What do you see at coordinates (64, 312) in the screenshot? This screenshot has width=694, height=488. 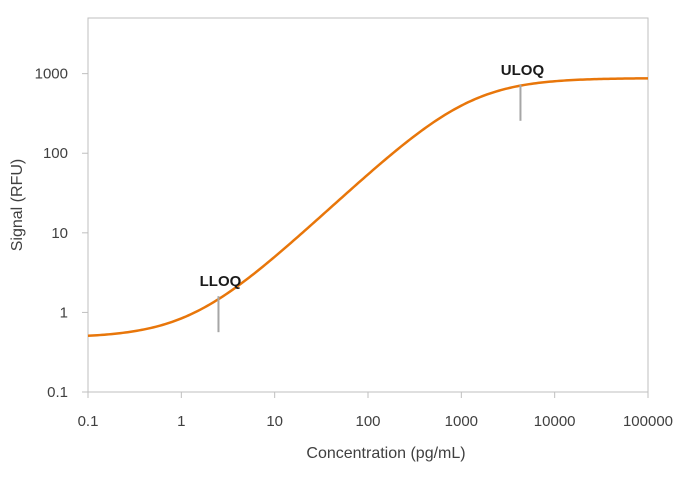 I see `y-tick-label: 1` at bounding box center [64, 312].